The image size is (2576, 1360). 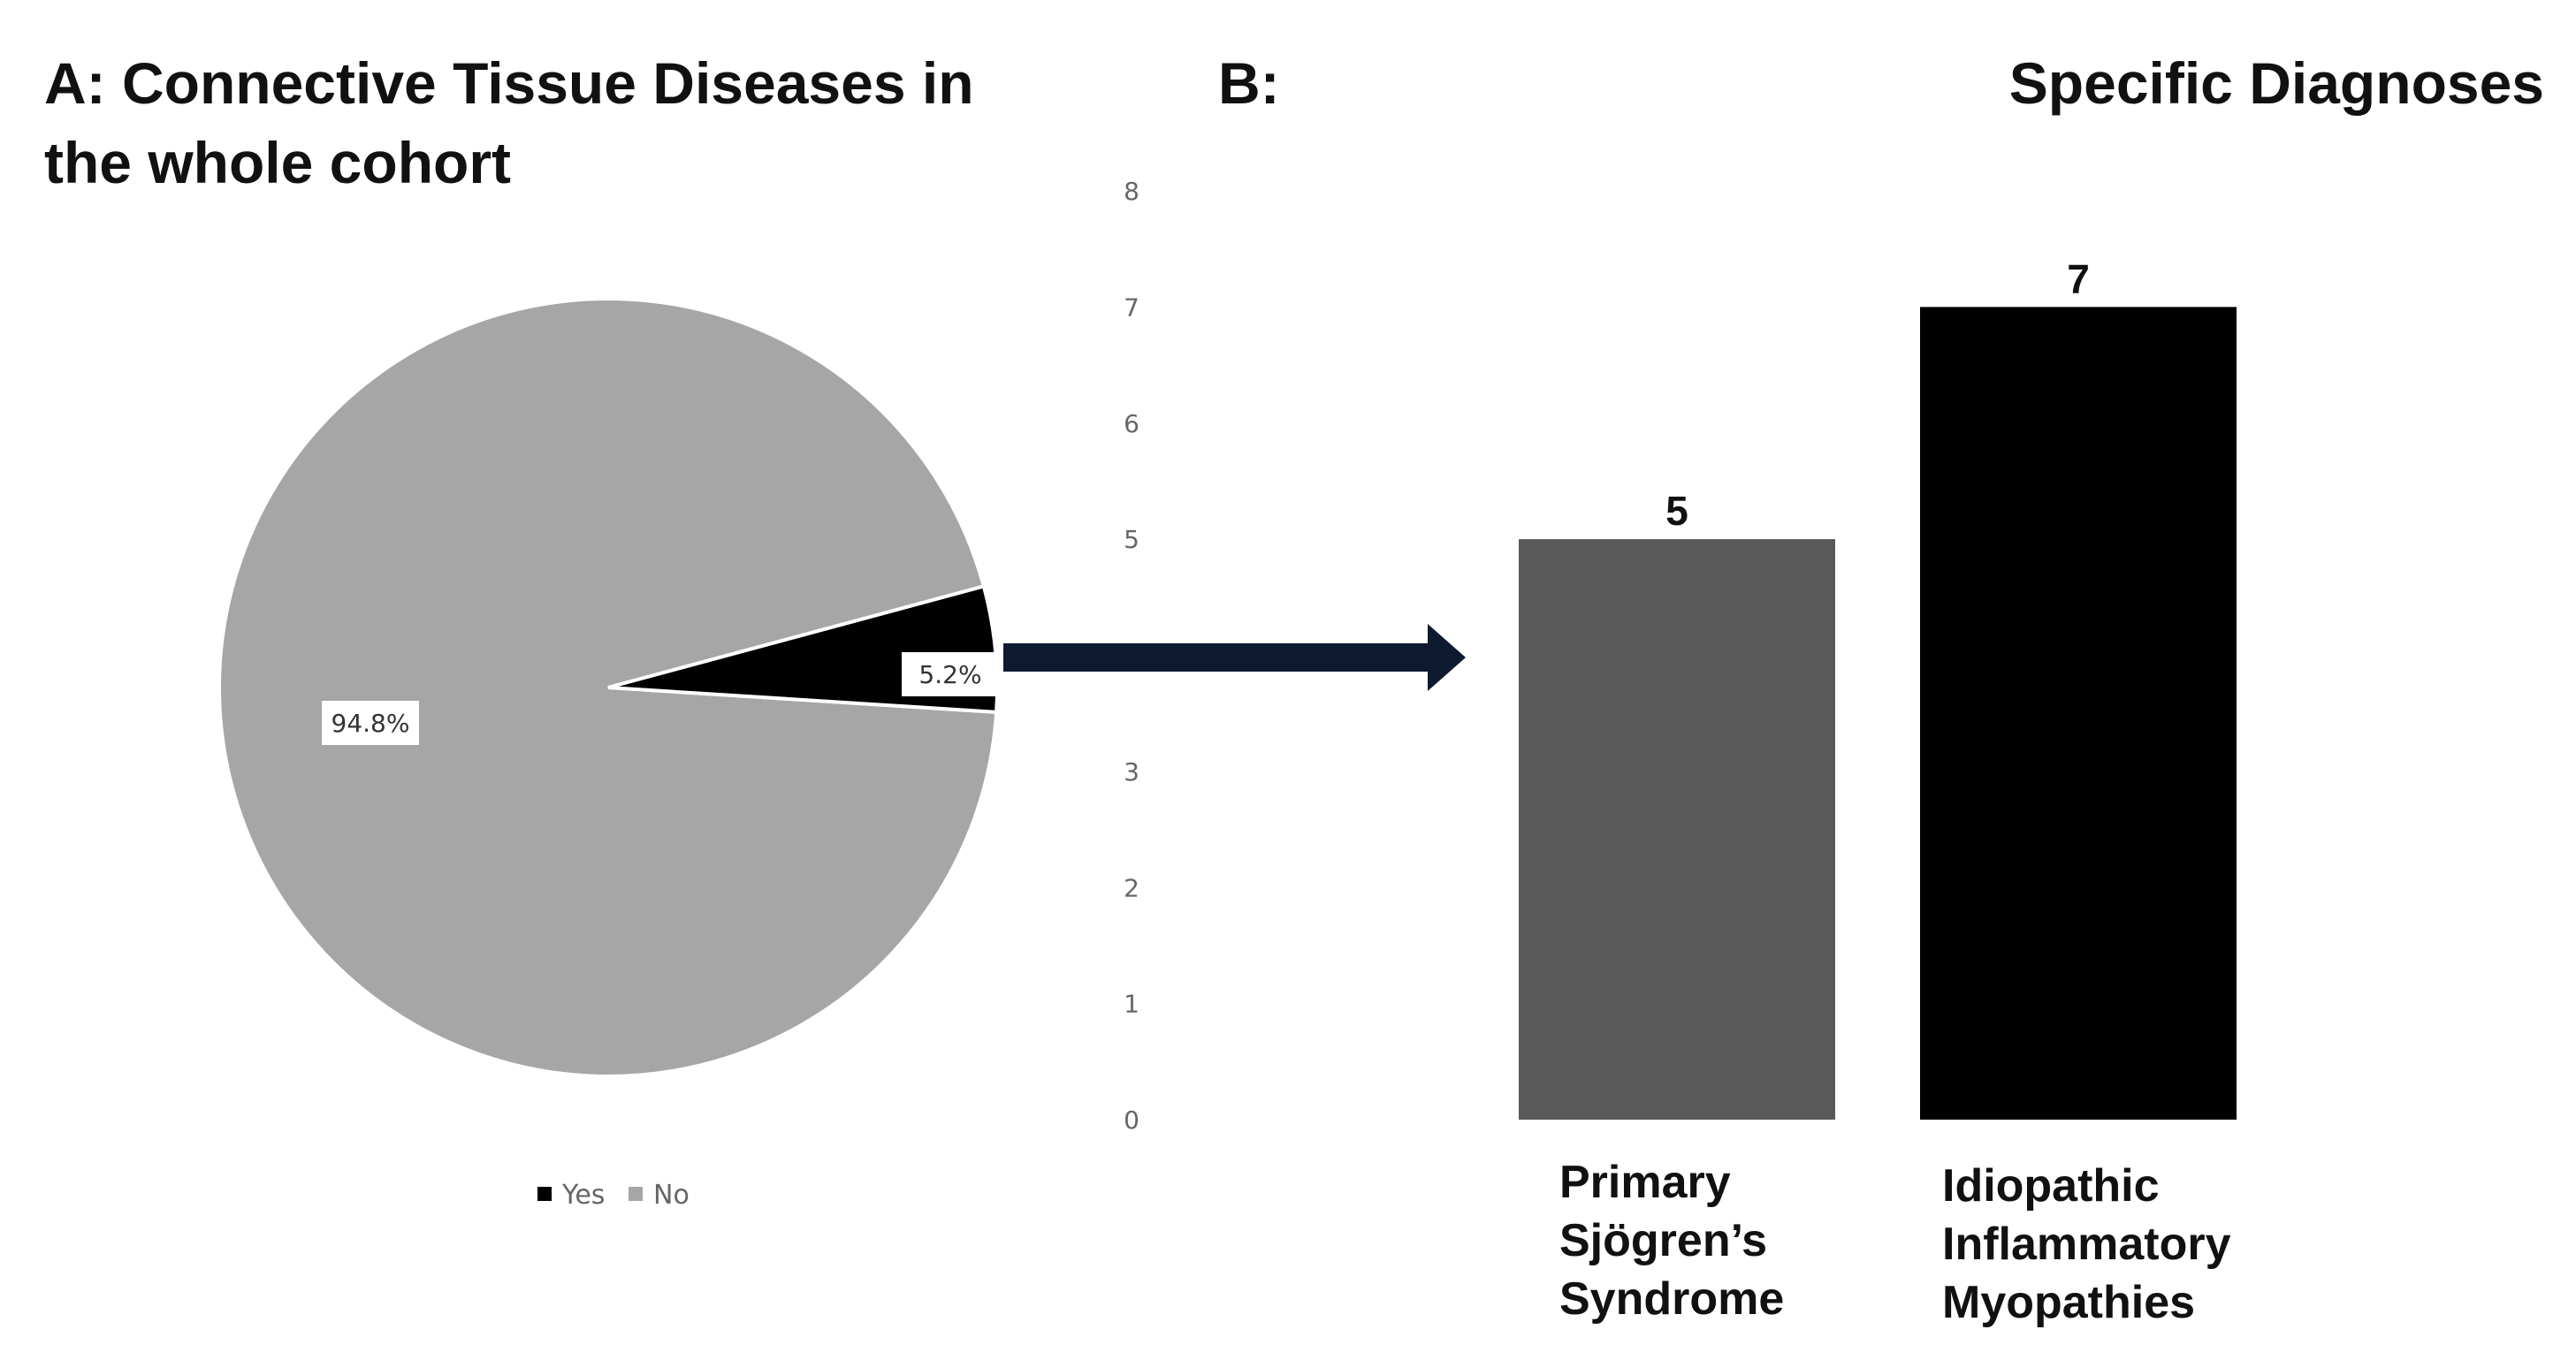 What do you see at coordinates (1676, 511) in the screenshot?
I see `bar-value-label-1: 5` at bounding box center [1676, 511].